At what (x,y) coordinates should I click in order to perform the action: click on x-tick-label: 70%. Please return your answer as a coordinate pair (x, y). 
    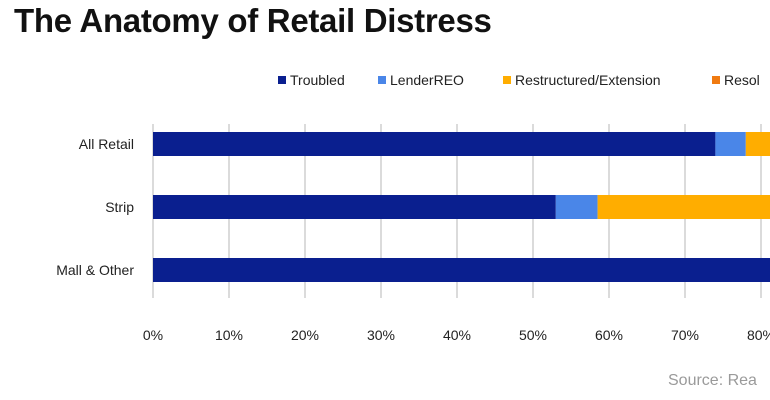
    Looking at the image, I should click on (685, 335).